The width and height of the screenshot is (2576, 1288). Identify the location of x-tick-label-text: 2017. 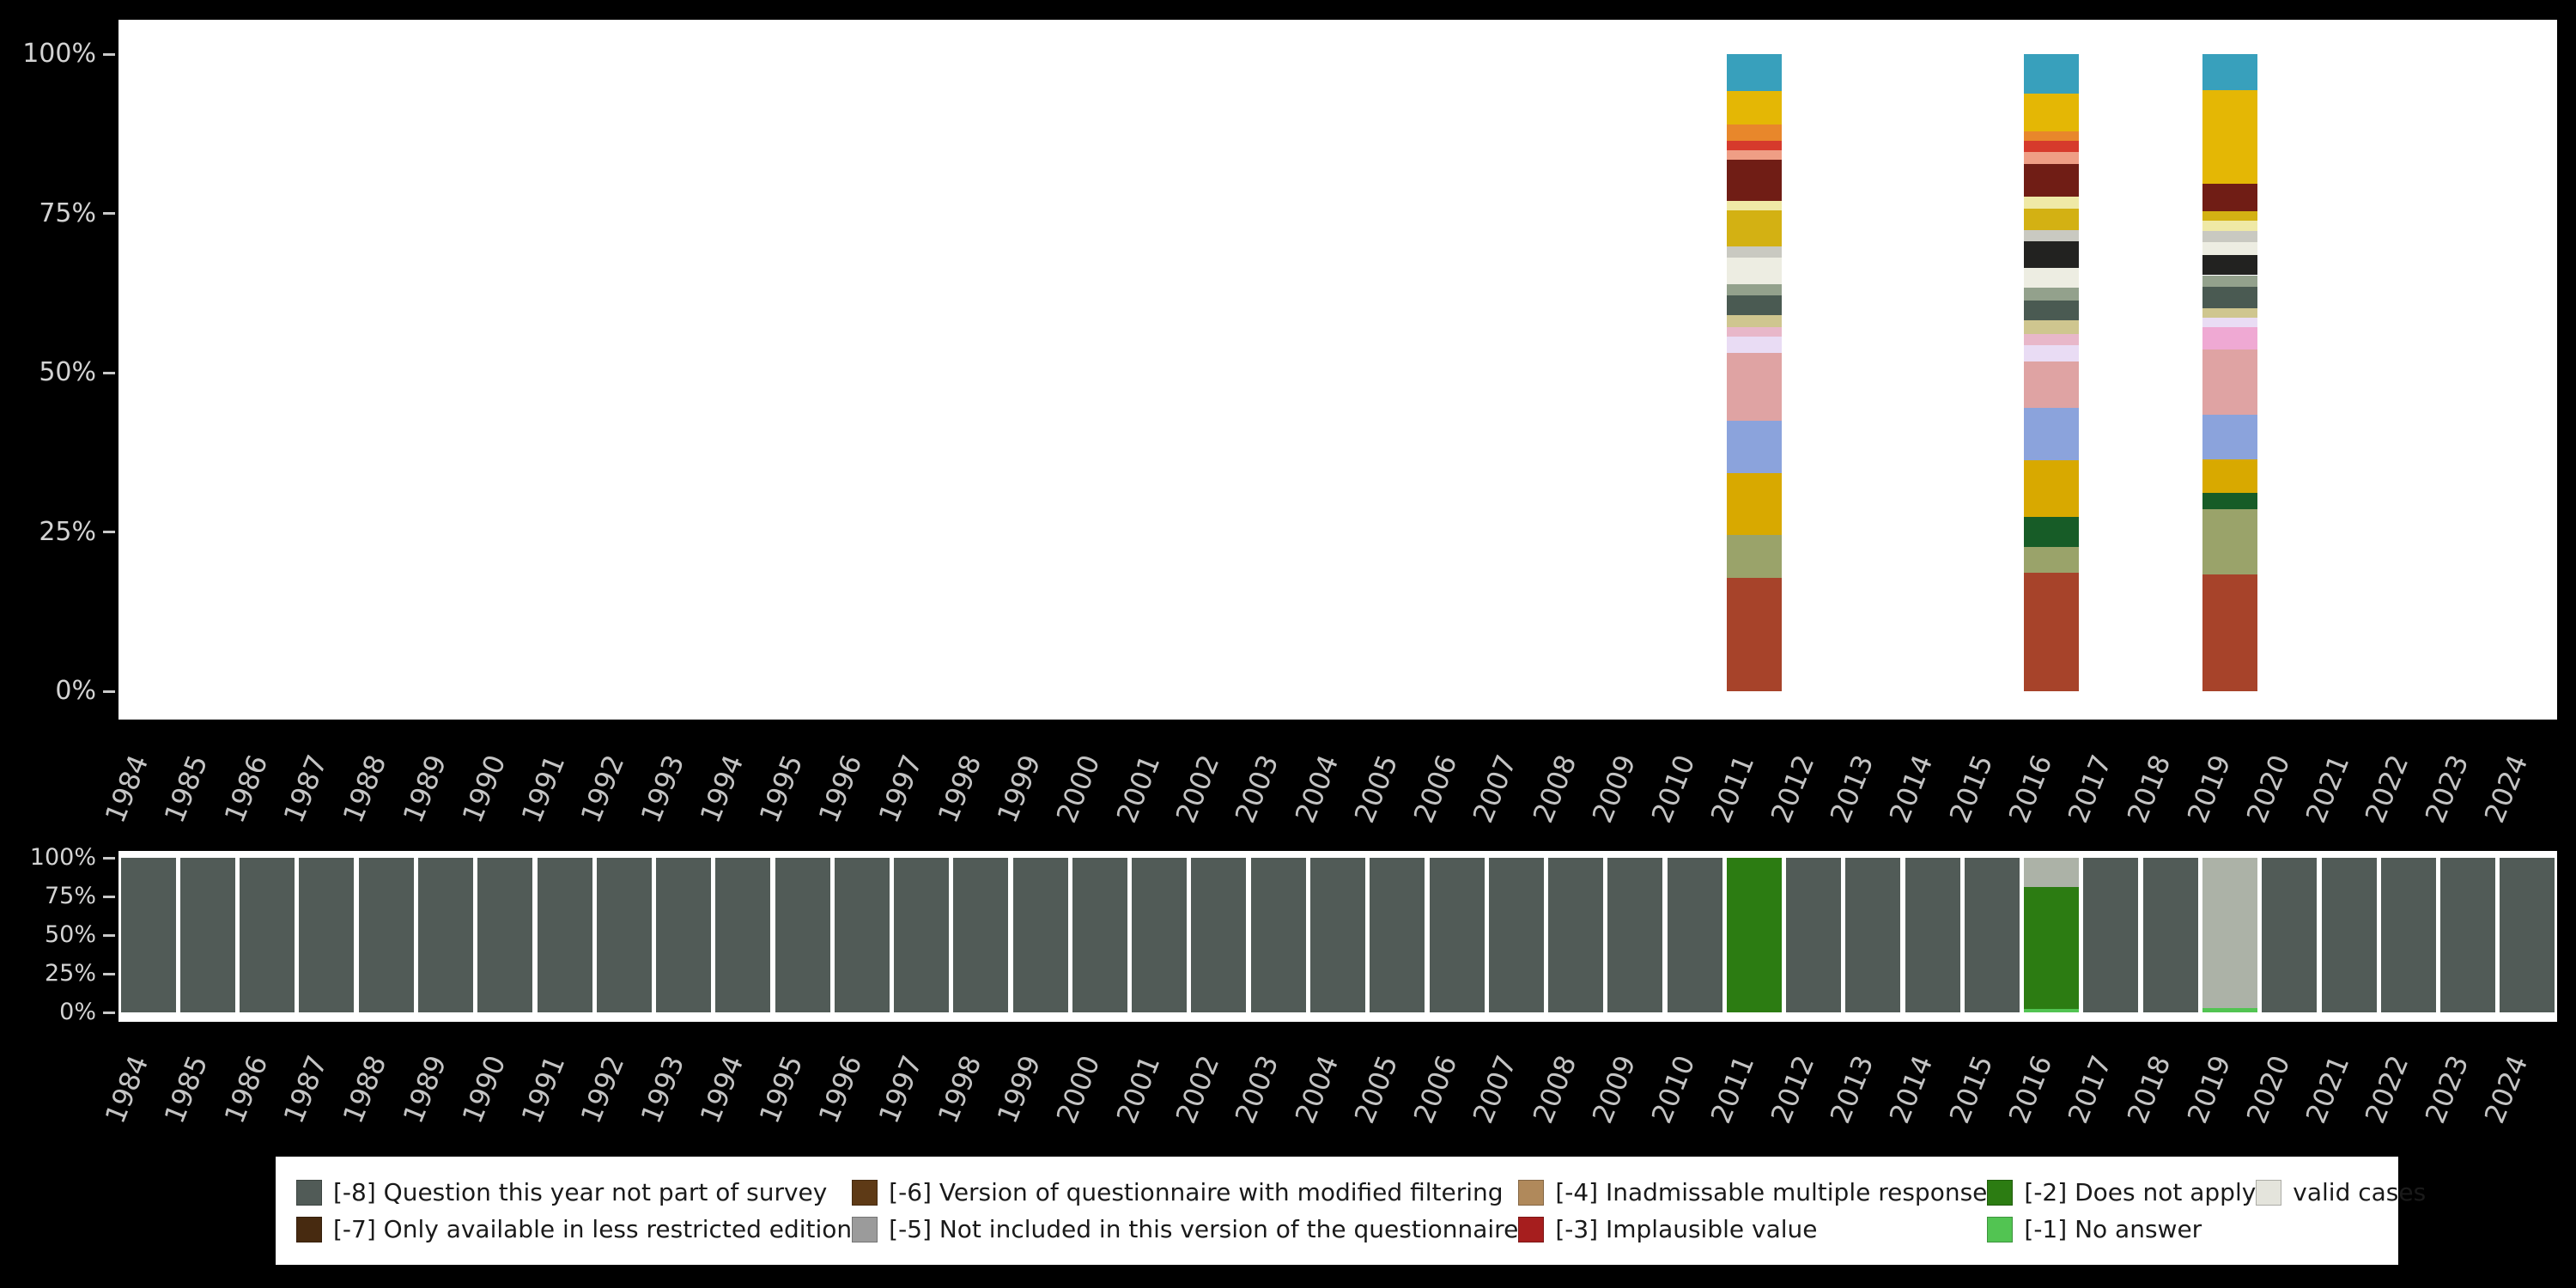
(2090, 1089).